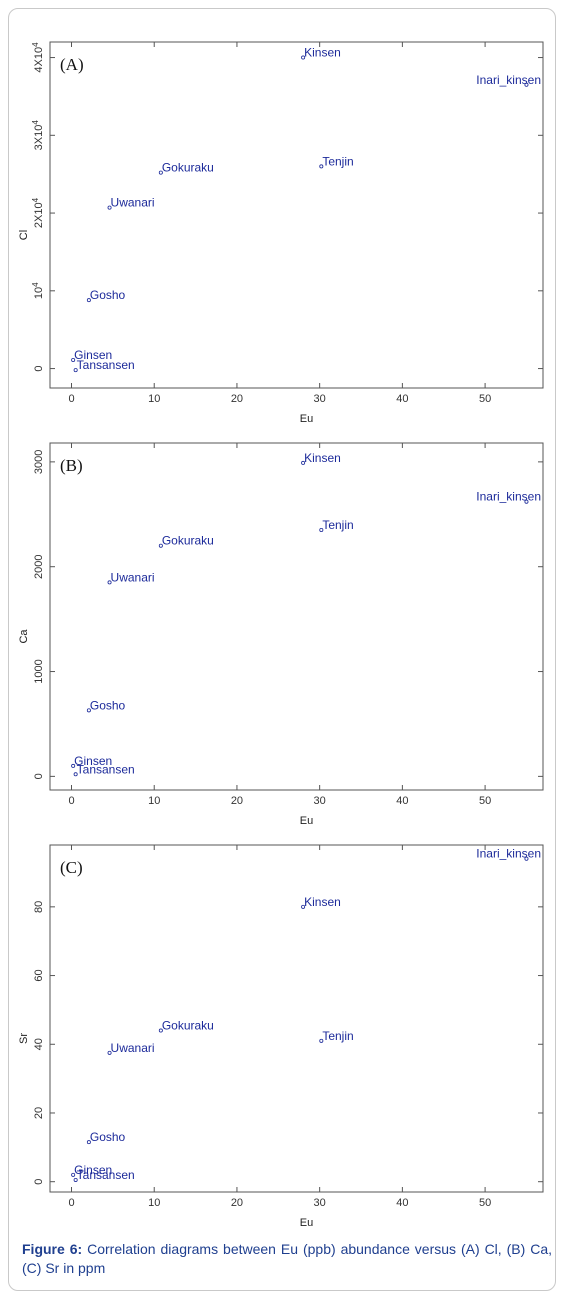 The width and height of the screenshot is (566, 1301). Describe the element at coordinates (39, 566) in the screenshot. I see `y-tick-label: 2000` at that location.